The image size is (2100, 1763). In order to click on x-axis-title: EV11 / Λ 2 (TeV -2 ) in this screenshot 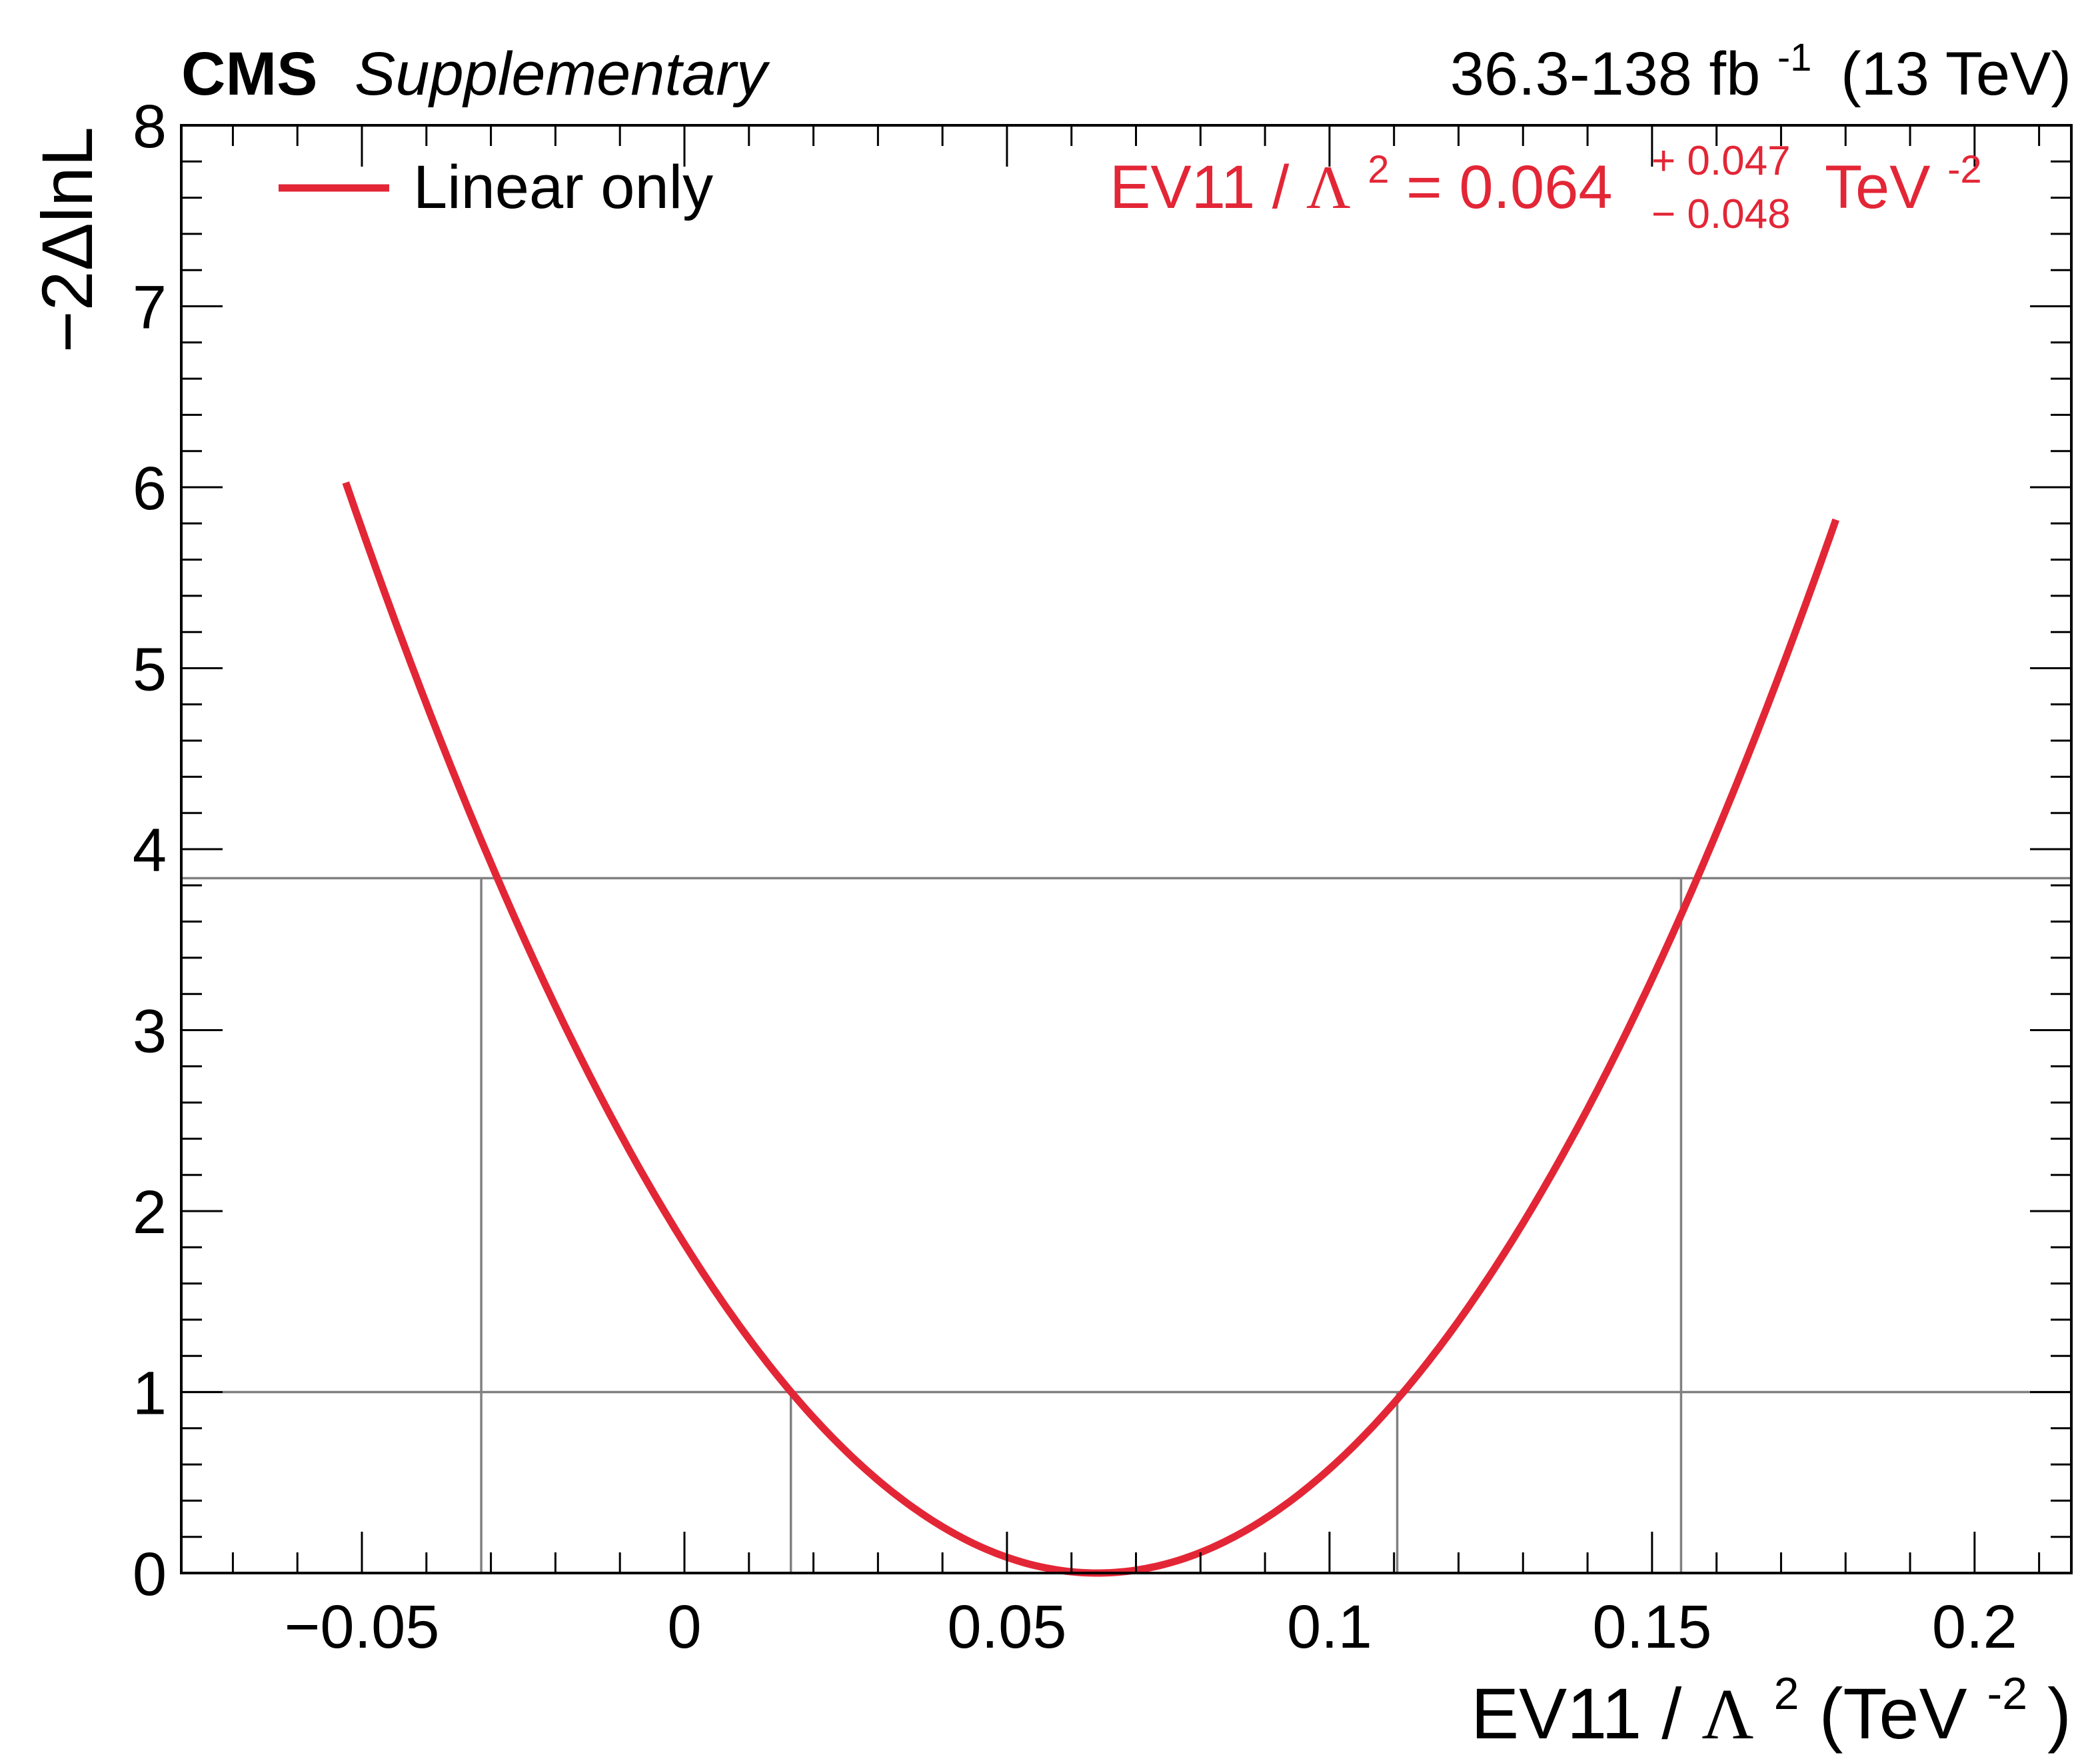, I will do `click(1771, 1699)`.